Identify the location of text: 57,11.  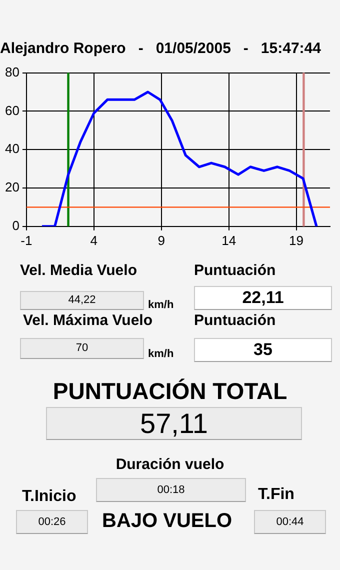
(174, 423).